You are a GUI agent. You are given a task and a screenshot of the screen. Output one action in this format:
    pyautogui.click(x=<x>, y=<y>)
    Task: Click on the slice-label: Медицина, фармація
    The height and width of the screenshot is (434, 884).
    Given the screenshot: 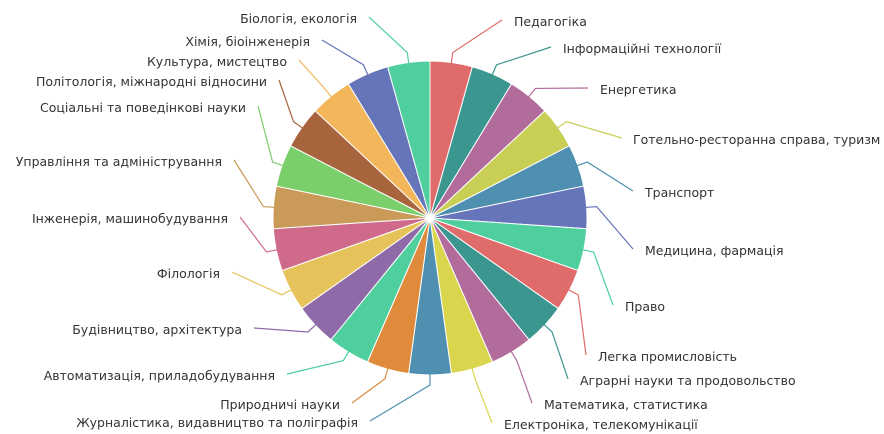 What is the action you would take?
    pyautogui.click(x=714, y=250)
    